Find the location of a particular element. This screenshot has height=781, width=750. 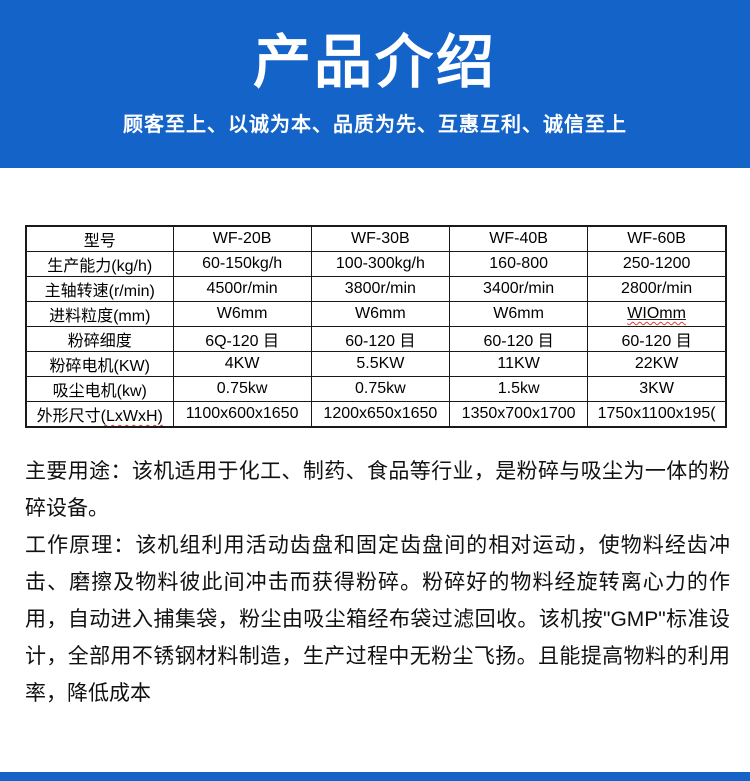

spec-value-cell: 3KW is located at coordinates (657, 389).